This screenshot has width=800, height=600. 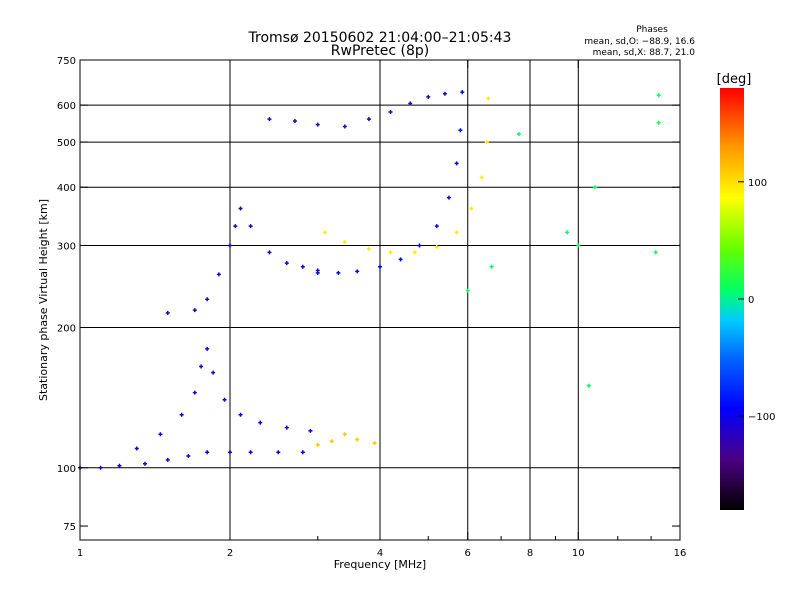 What do you see at coordinates (734, 79) in the screenshot?
I see `colorbar-label: [deg]` at bounding box center [734, 79].